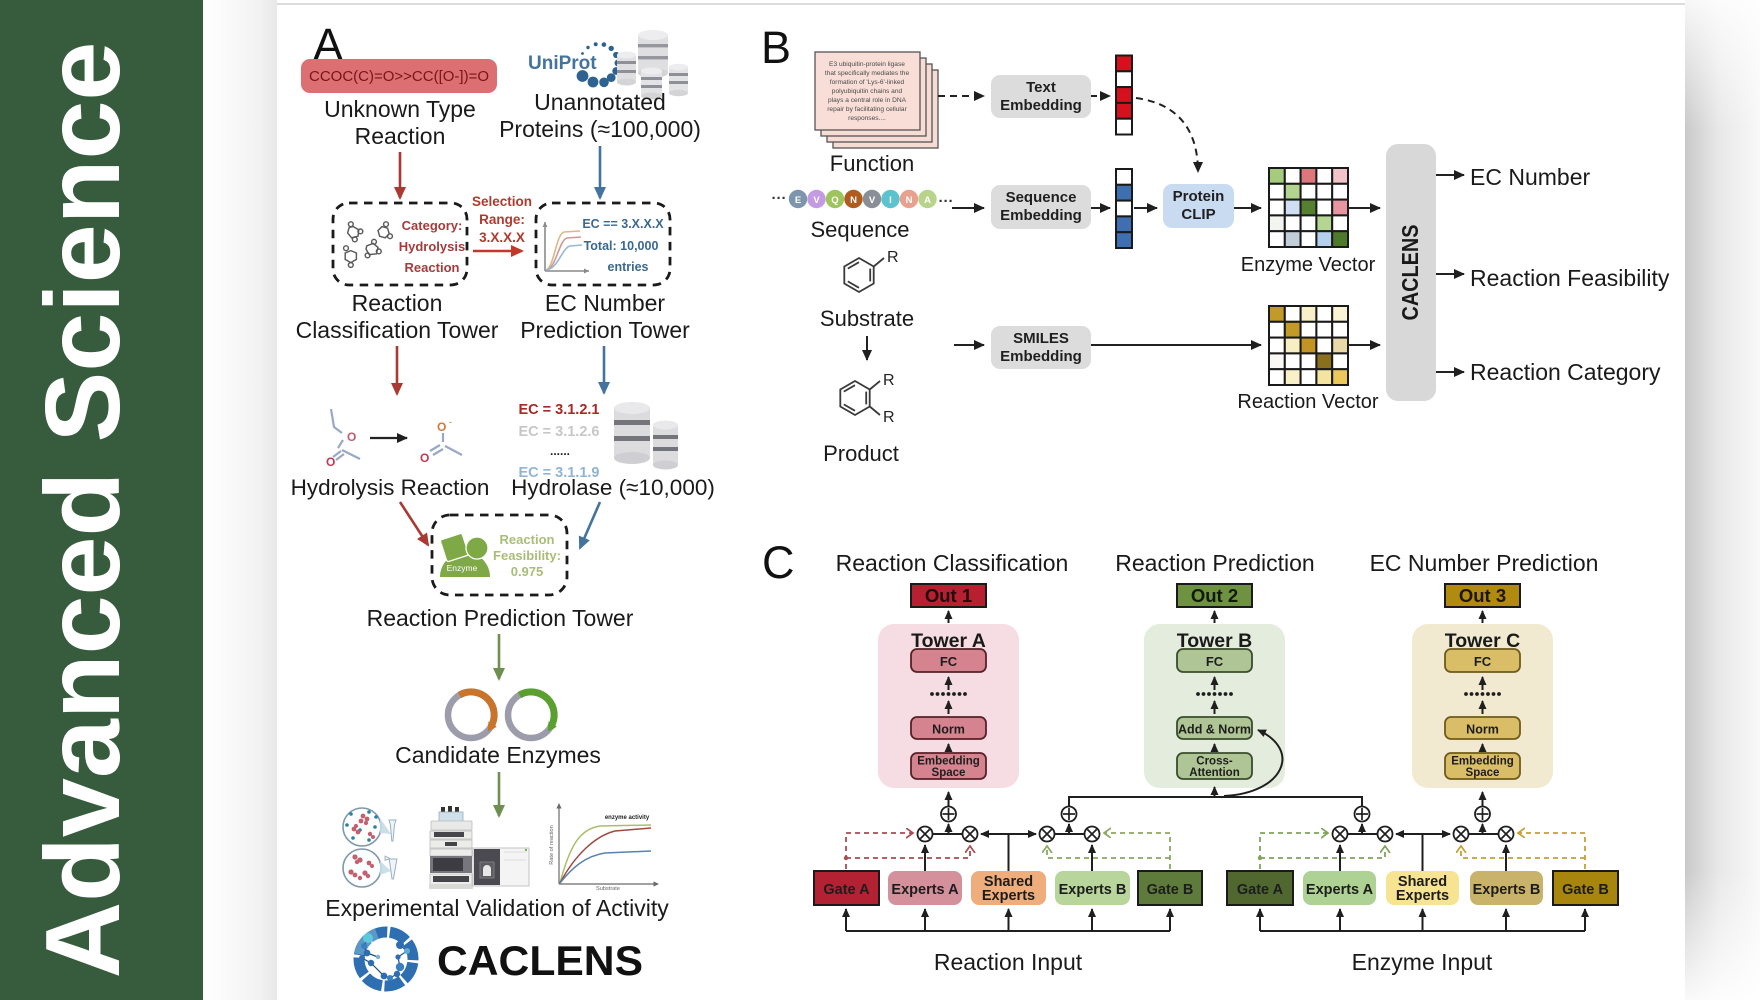 This screenshot has width=1760, height=1000. What do you see at coordinates (1199, 196) in the screenshot?
I see `svg-text: Protein` at bounding box center [1199, 196].